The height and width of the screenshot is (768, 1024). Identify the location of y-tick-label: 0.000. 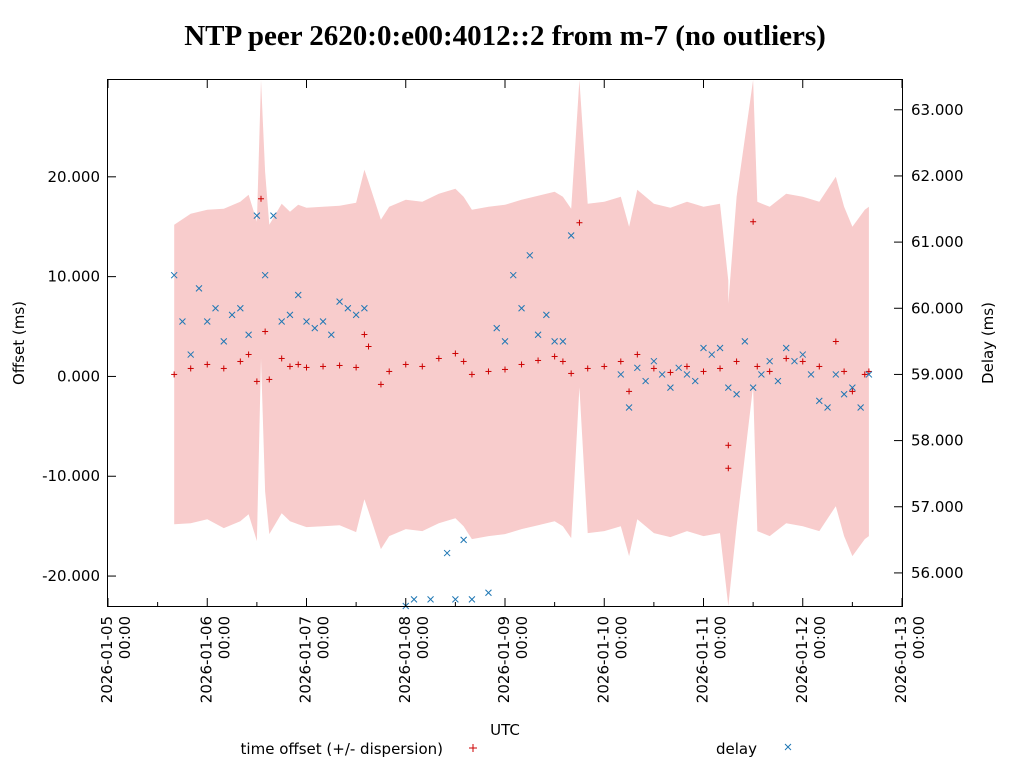
(78, 376).